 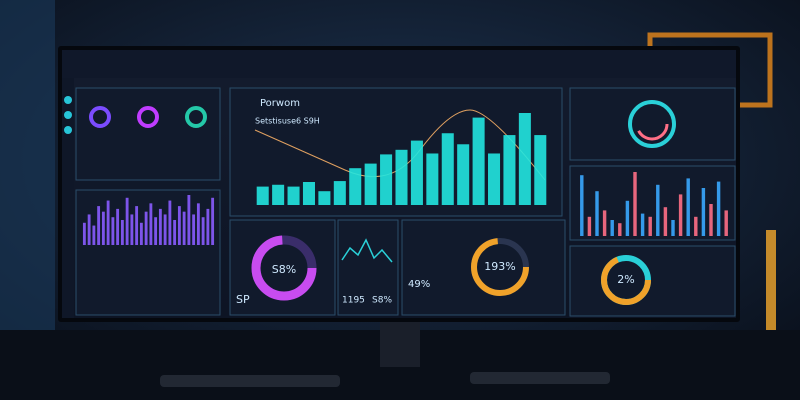 I want to click on gauge-label: 2%, so click(x=625, y=279).